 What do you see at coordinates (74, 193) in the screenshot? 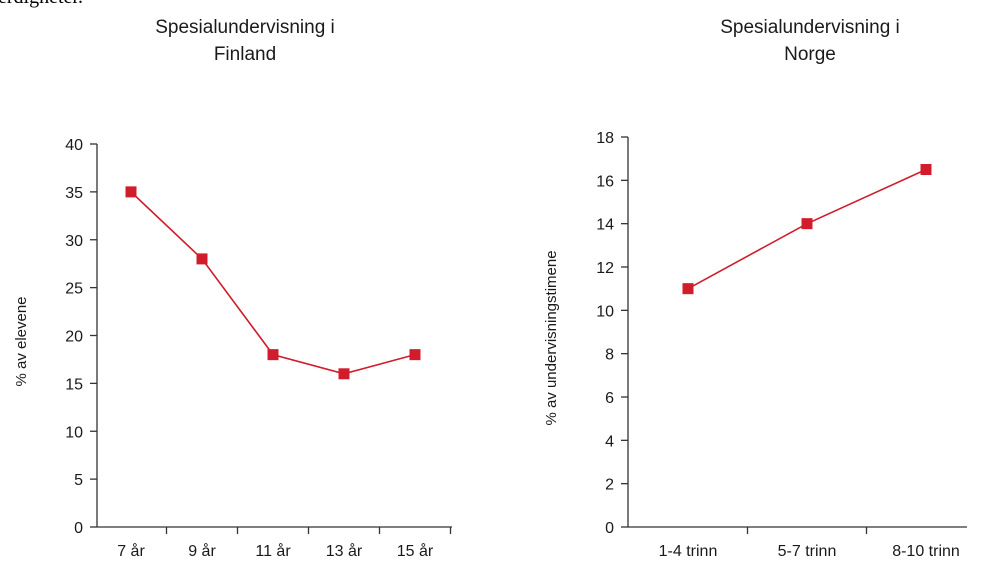
I see `y-tick-label: 35` at bounding box center [74, 193].